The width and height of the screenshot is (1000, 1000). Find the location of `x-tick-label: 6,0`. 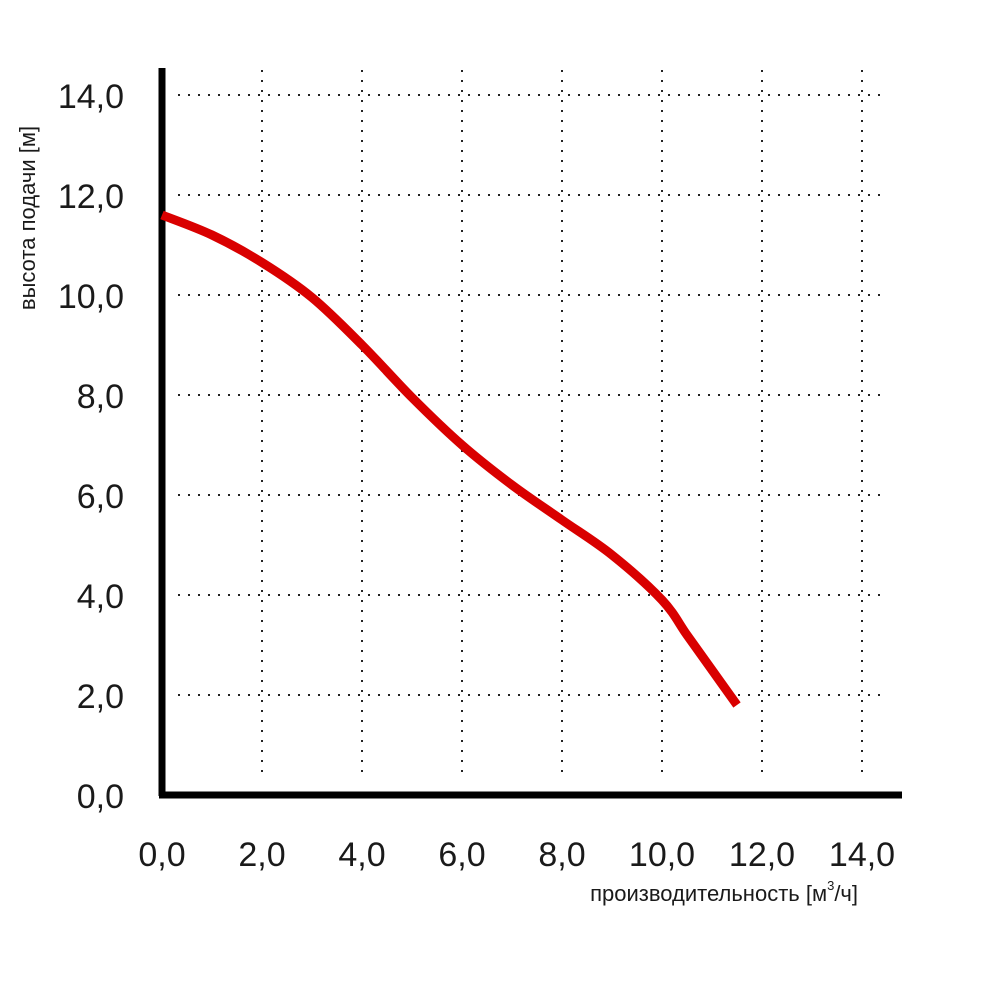

x-tick-label: 6,0 is located at coordinates (461, 855).